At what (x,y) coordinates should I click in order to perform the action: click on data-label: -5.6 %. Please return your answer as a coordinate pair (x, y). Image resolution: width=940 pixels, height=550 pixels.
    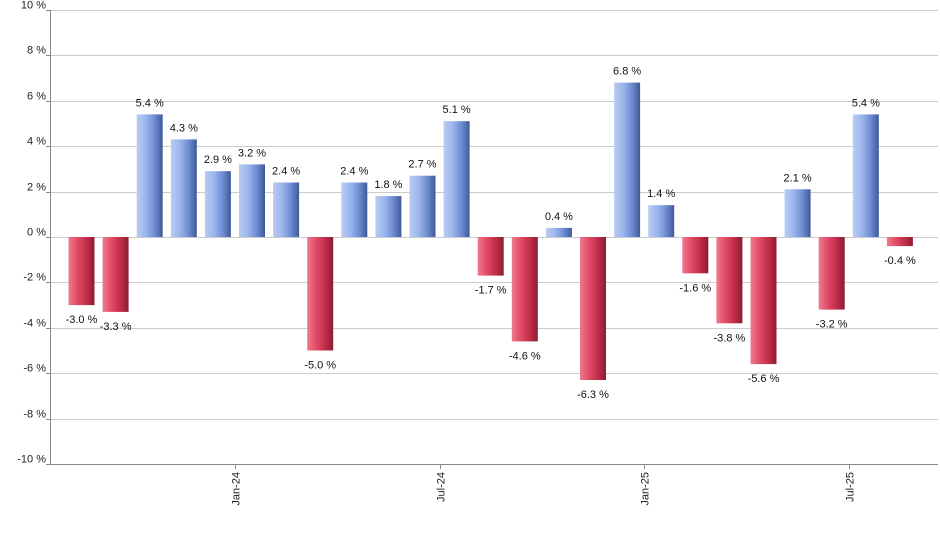
    Looking at the image, I should click on (764, 379).